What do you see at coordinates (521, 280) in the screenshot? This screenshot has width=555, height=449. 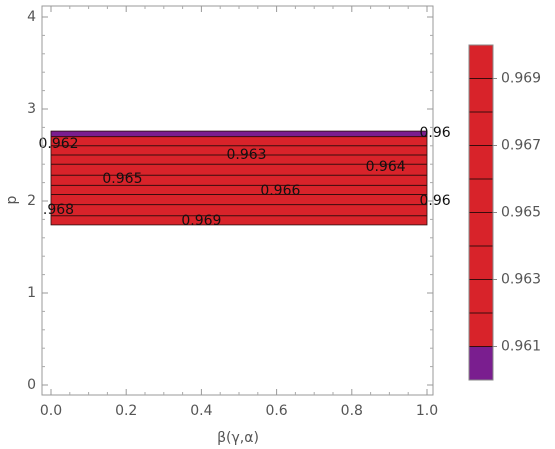 I see `legend-tick-label: 0.963` at bounding box center [521, 280].